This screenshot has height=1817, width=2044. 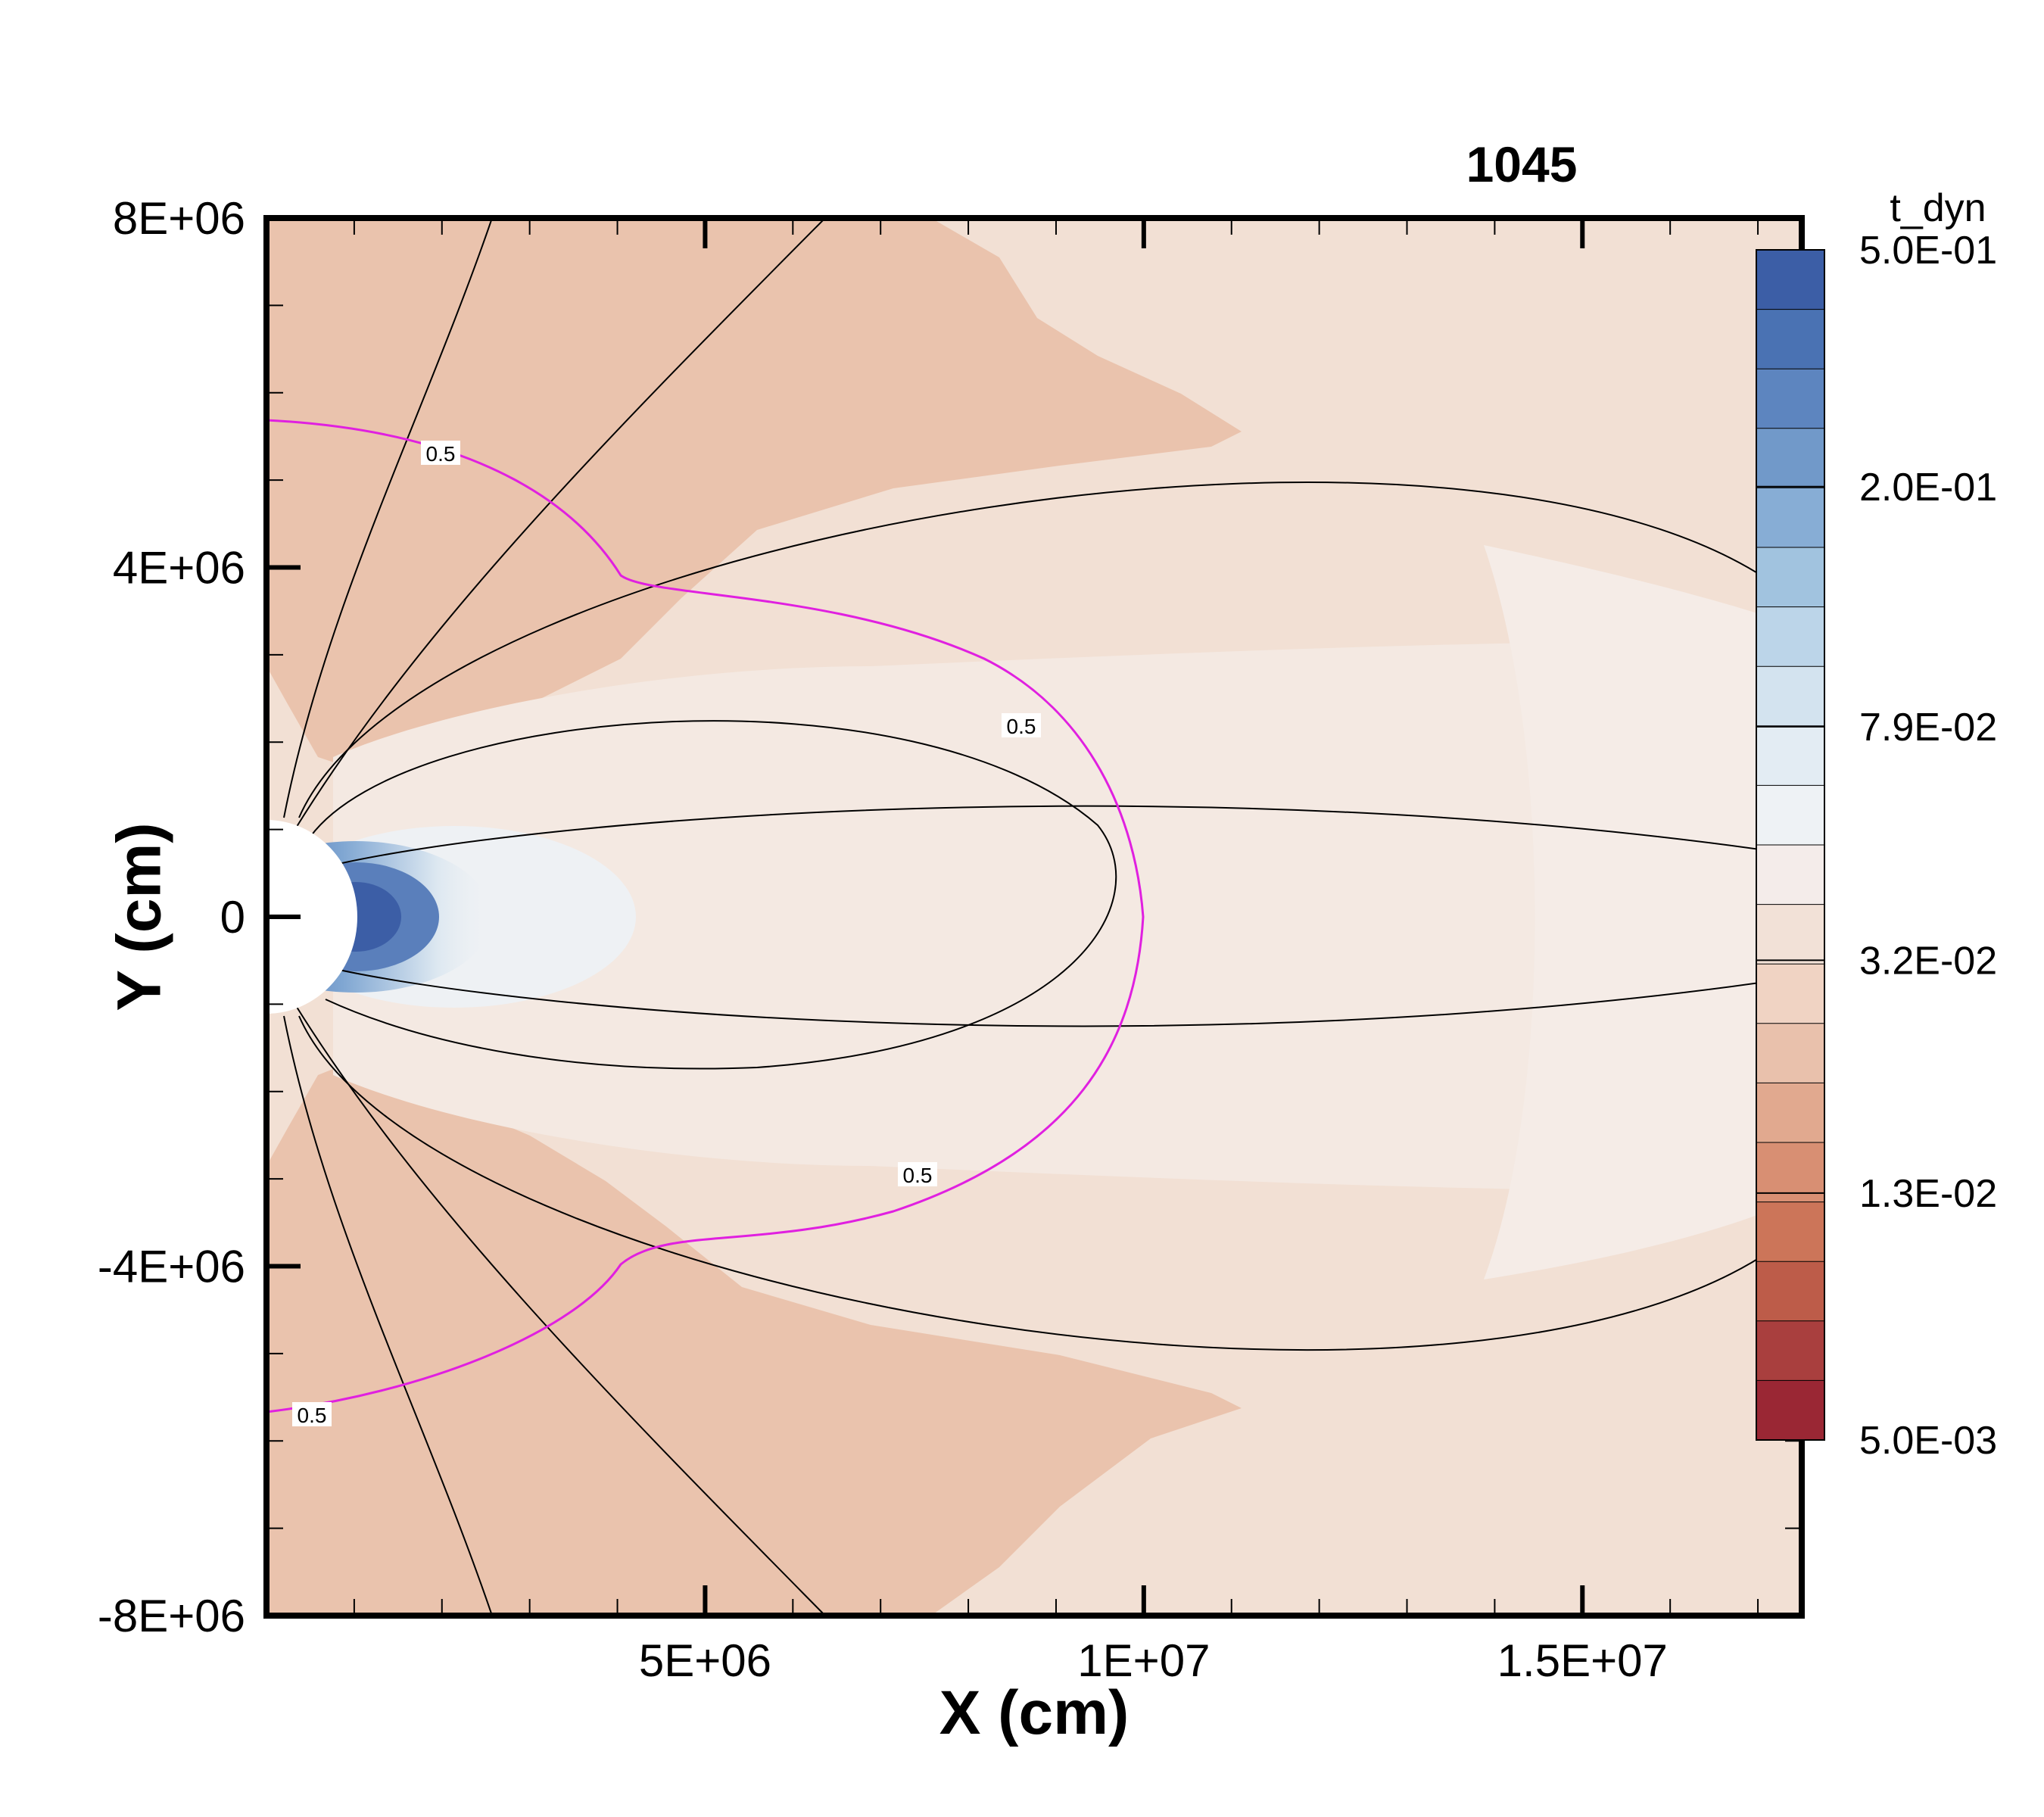 I want to click on colorbar-tick-label: 2.0E-01, so click(x=1928, y=488).